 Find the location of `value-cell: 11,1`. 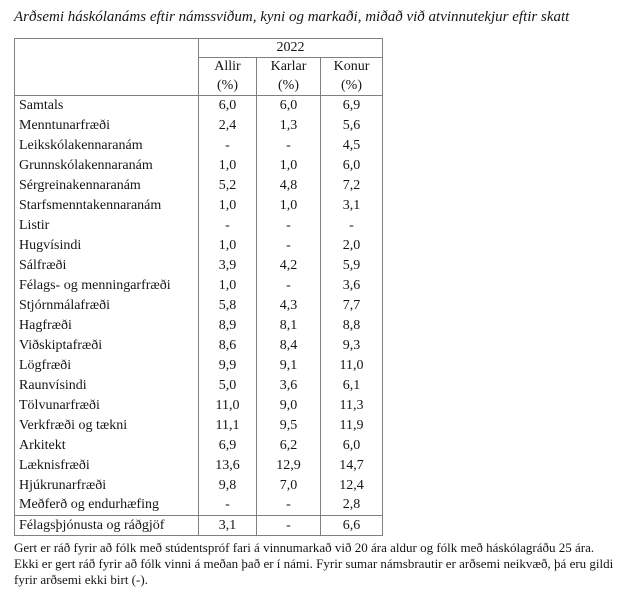

value-cell: 11,1 is located at coordinates (227, 425).